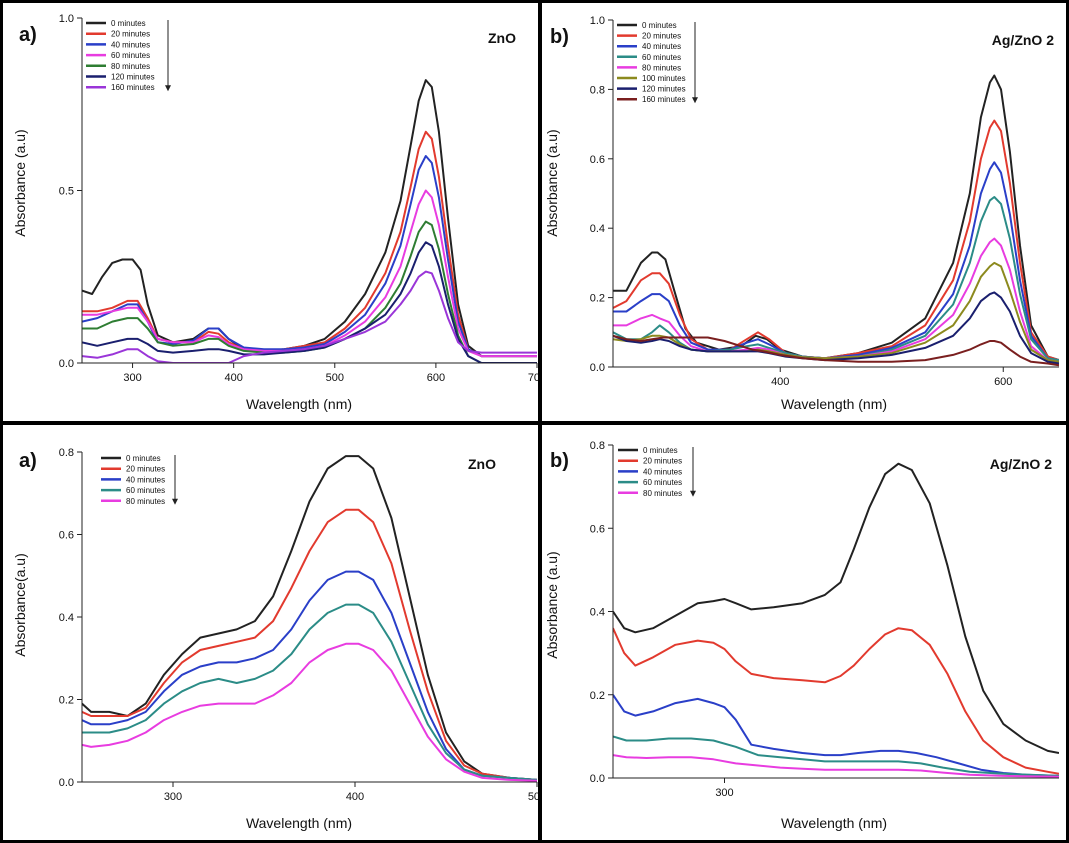 The height and width of the screenshot is (843, 1069). I want to click on y-axis-label: Absorbance(a.u), so click(20, 605).